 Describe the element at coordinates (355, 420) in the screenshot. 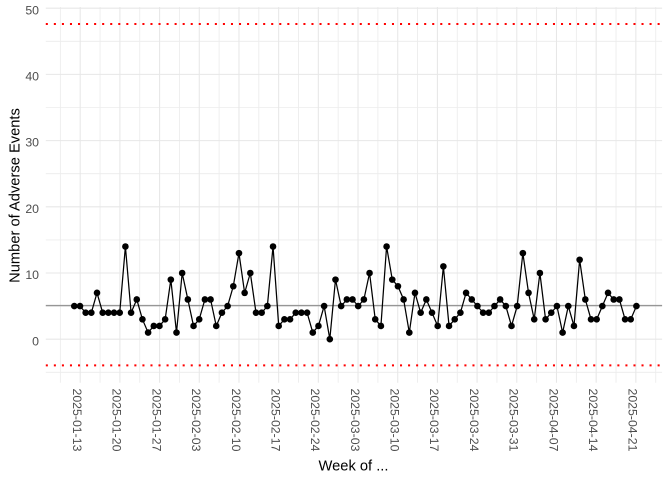

I see `svg-text: 2025-03-03` at that location.